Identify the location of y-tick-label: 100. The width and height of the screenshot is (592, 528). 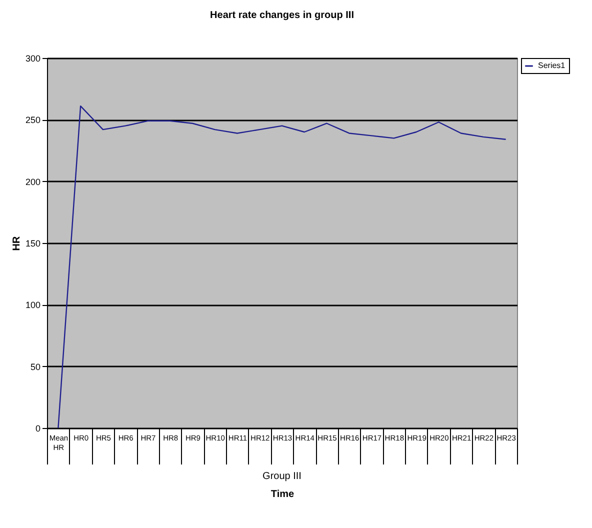
(32, 305).